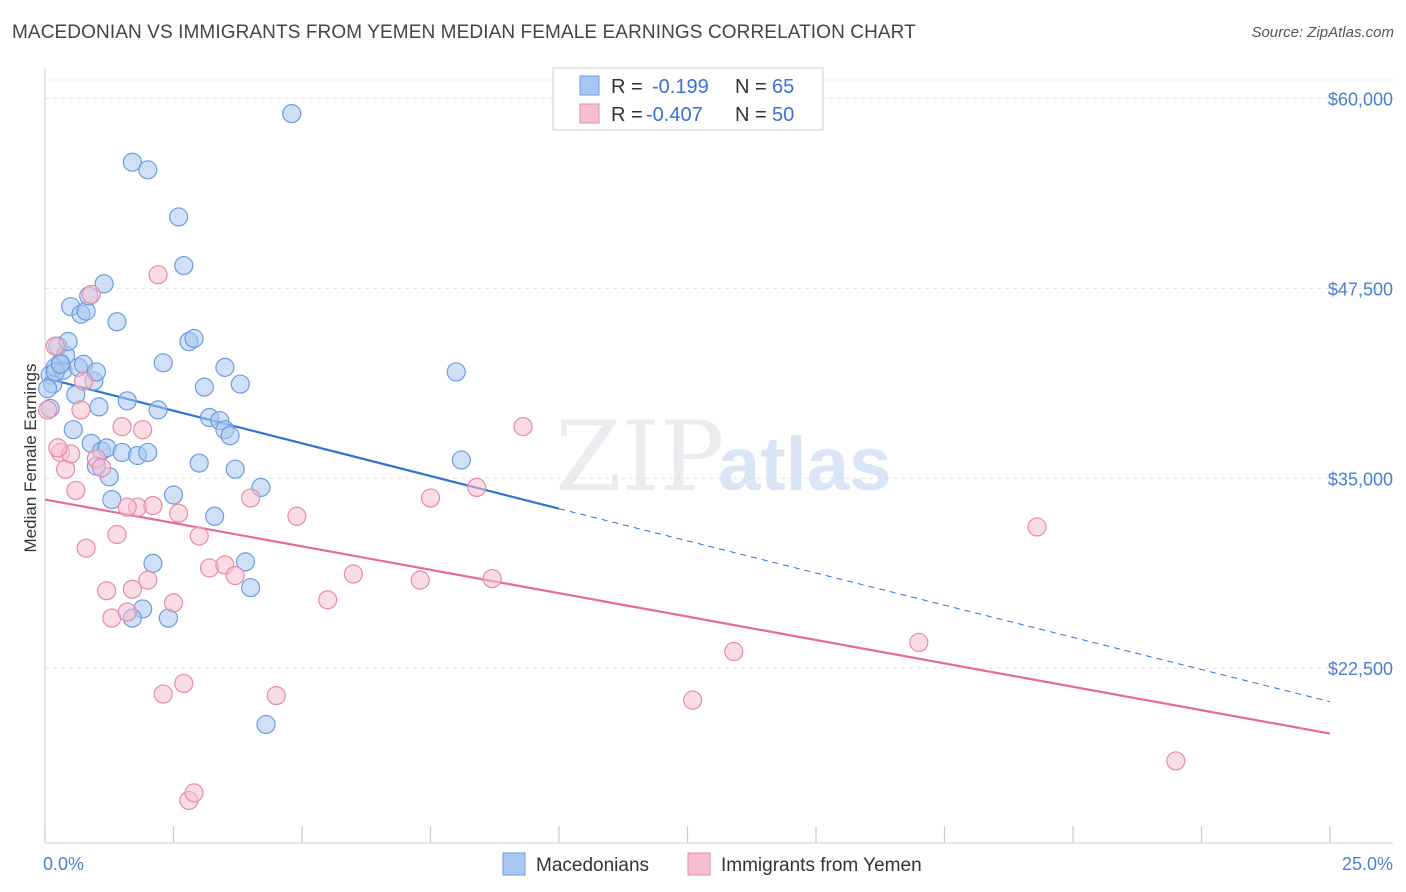 This screenshot has width=1406, height=892. What do you see at coordinates (674, 115) in the screenshot?
I see `legend-r-value-2: -0.407` at bounding box center [674, 115].